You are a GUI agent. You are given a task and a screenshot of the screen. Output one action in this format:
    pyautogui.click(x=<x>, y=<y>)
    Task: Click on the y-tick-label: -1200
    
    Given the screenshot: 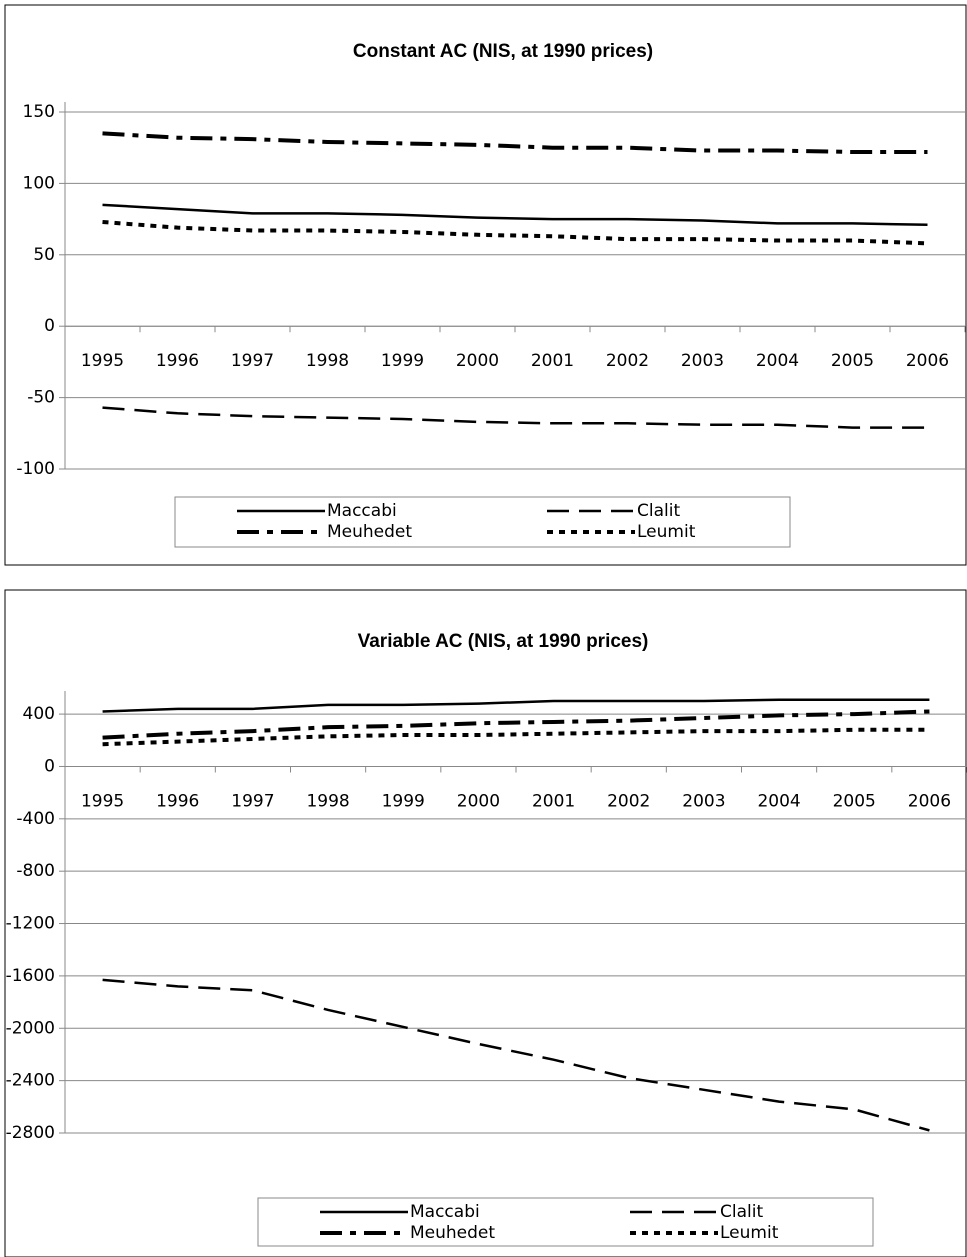 What is the action you would take?
    pyautogui.click(x=30, y=924)
    